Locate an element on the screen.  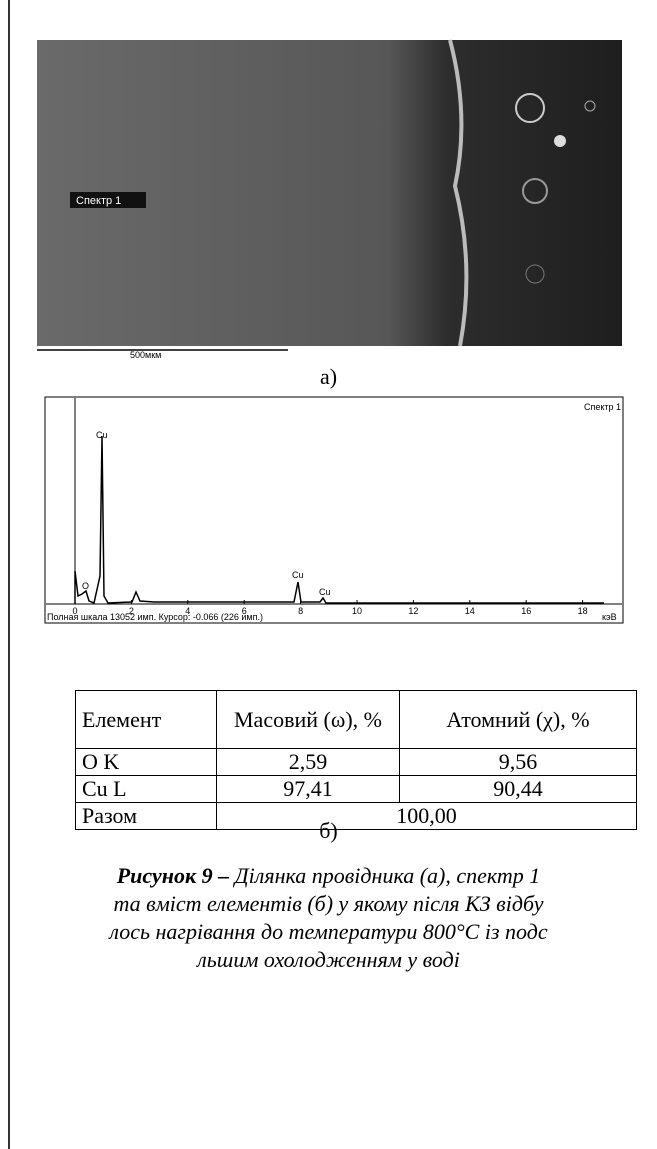
peak-label: O is located at coordinates (85, 586).